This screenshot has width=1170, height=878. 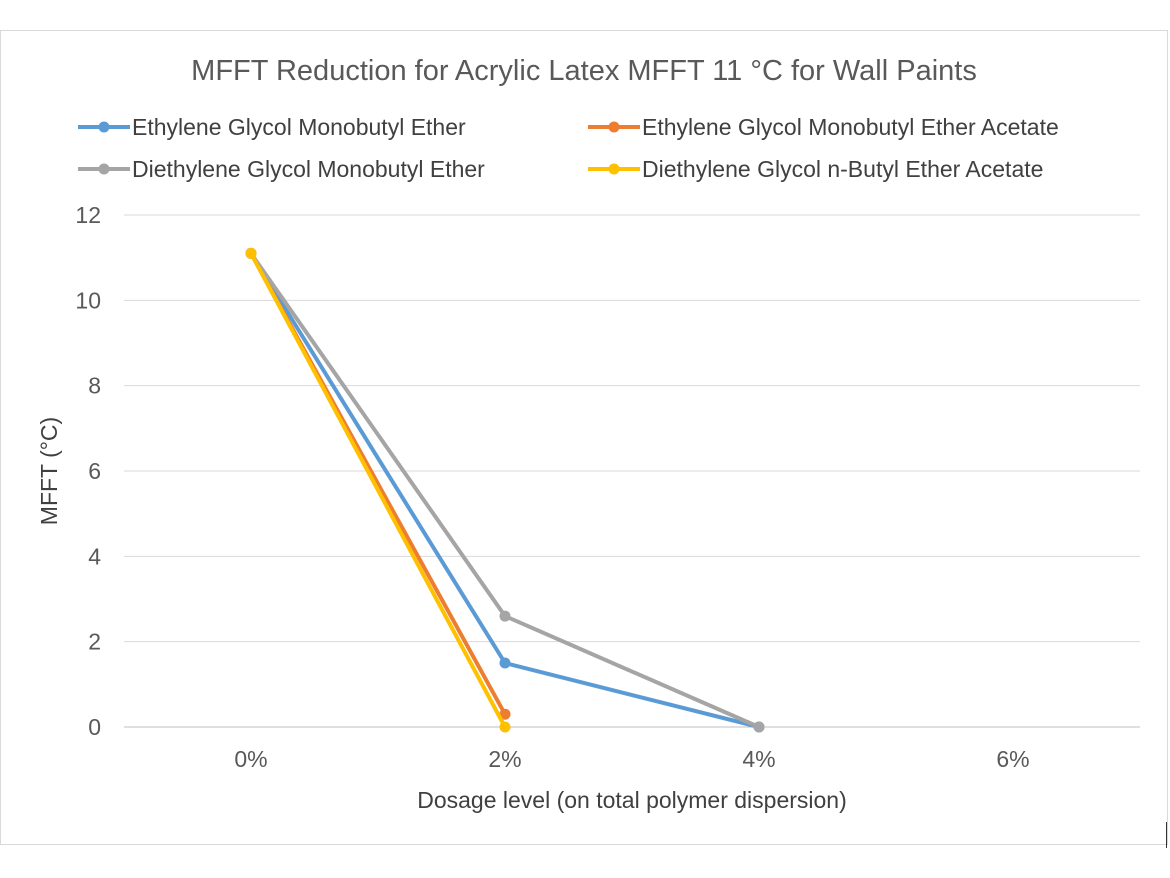 I want to click on x-tick-label: 0%, so click(x=250, y=759).